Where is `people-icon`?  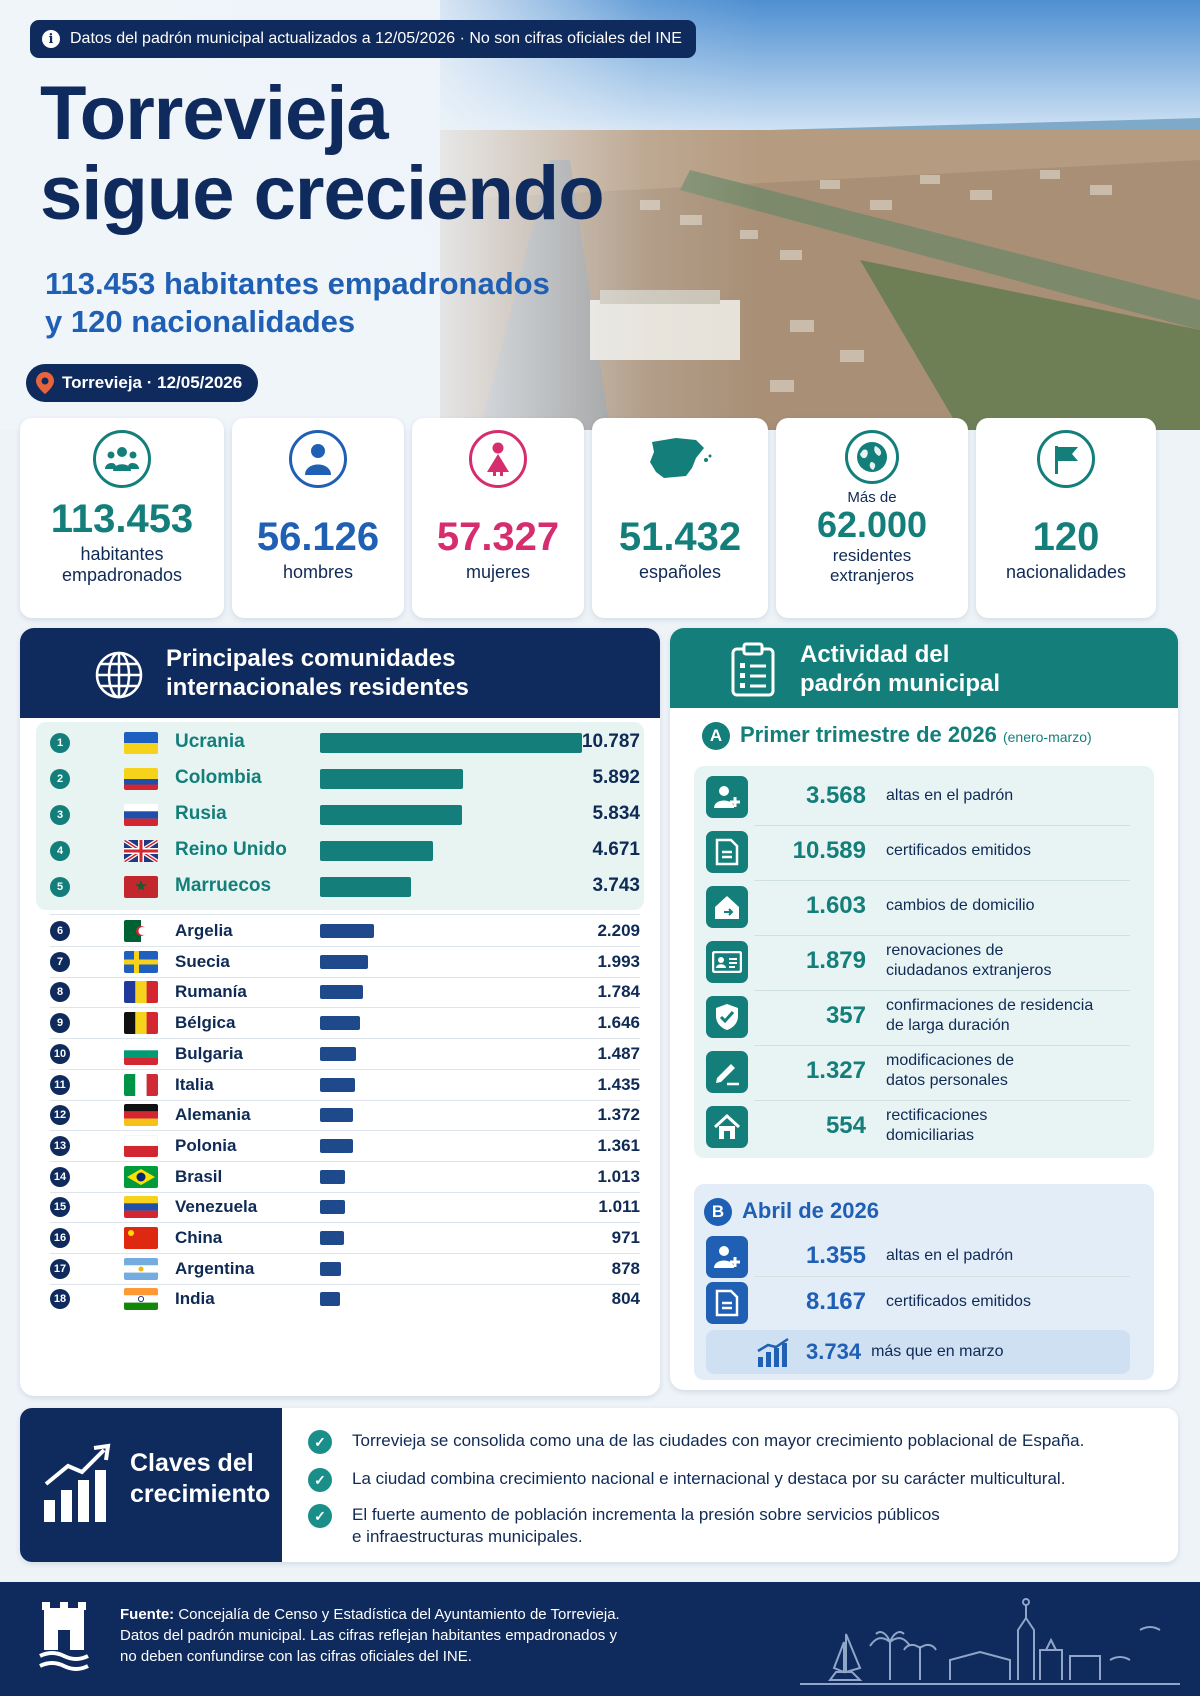
people-icon is located at coordinates (122, 459).